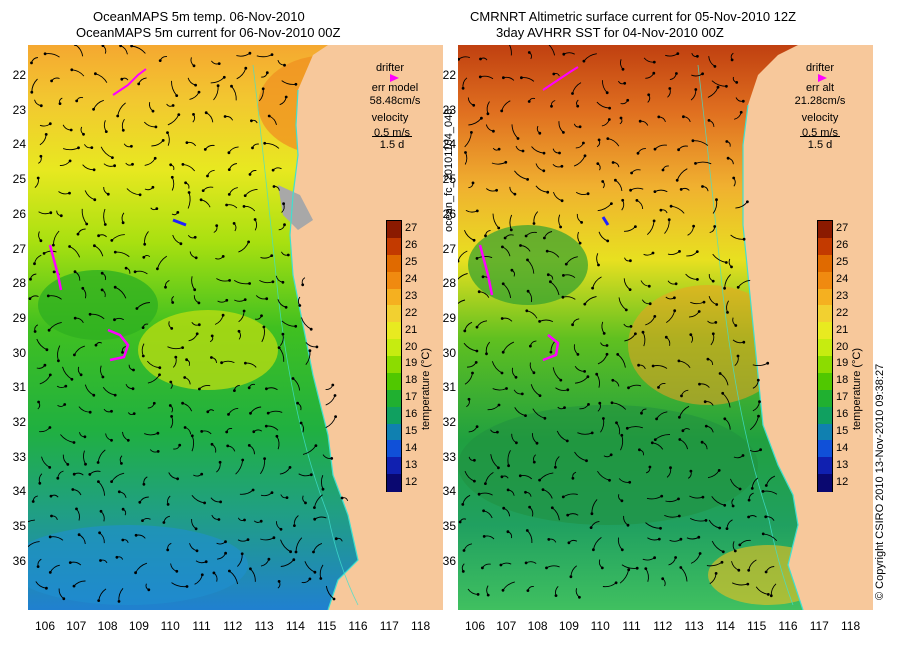 Image resolution: width=900 pixels, height=650 pixels. I want to click on right-lat-label: 33, so click(449, 456).